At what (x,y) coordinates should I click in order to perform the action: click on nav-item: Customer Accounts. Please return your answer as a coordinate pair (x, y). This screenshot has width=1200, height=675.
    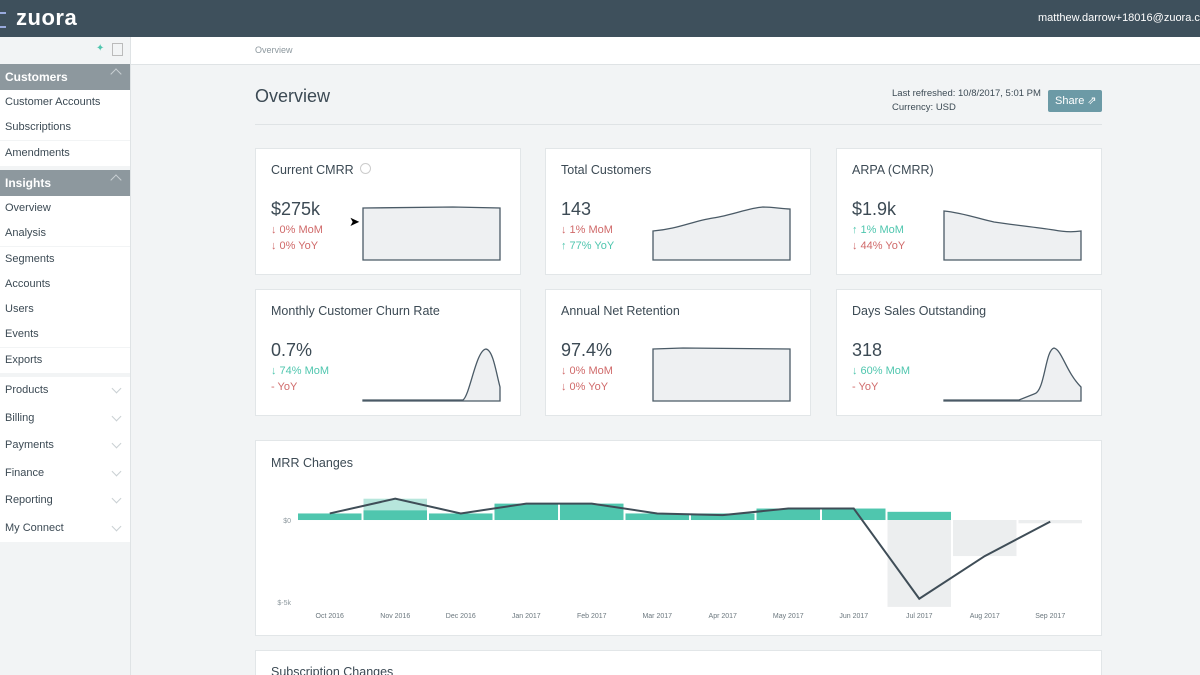
    Looking at the image, I should click on (65, 102).